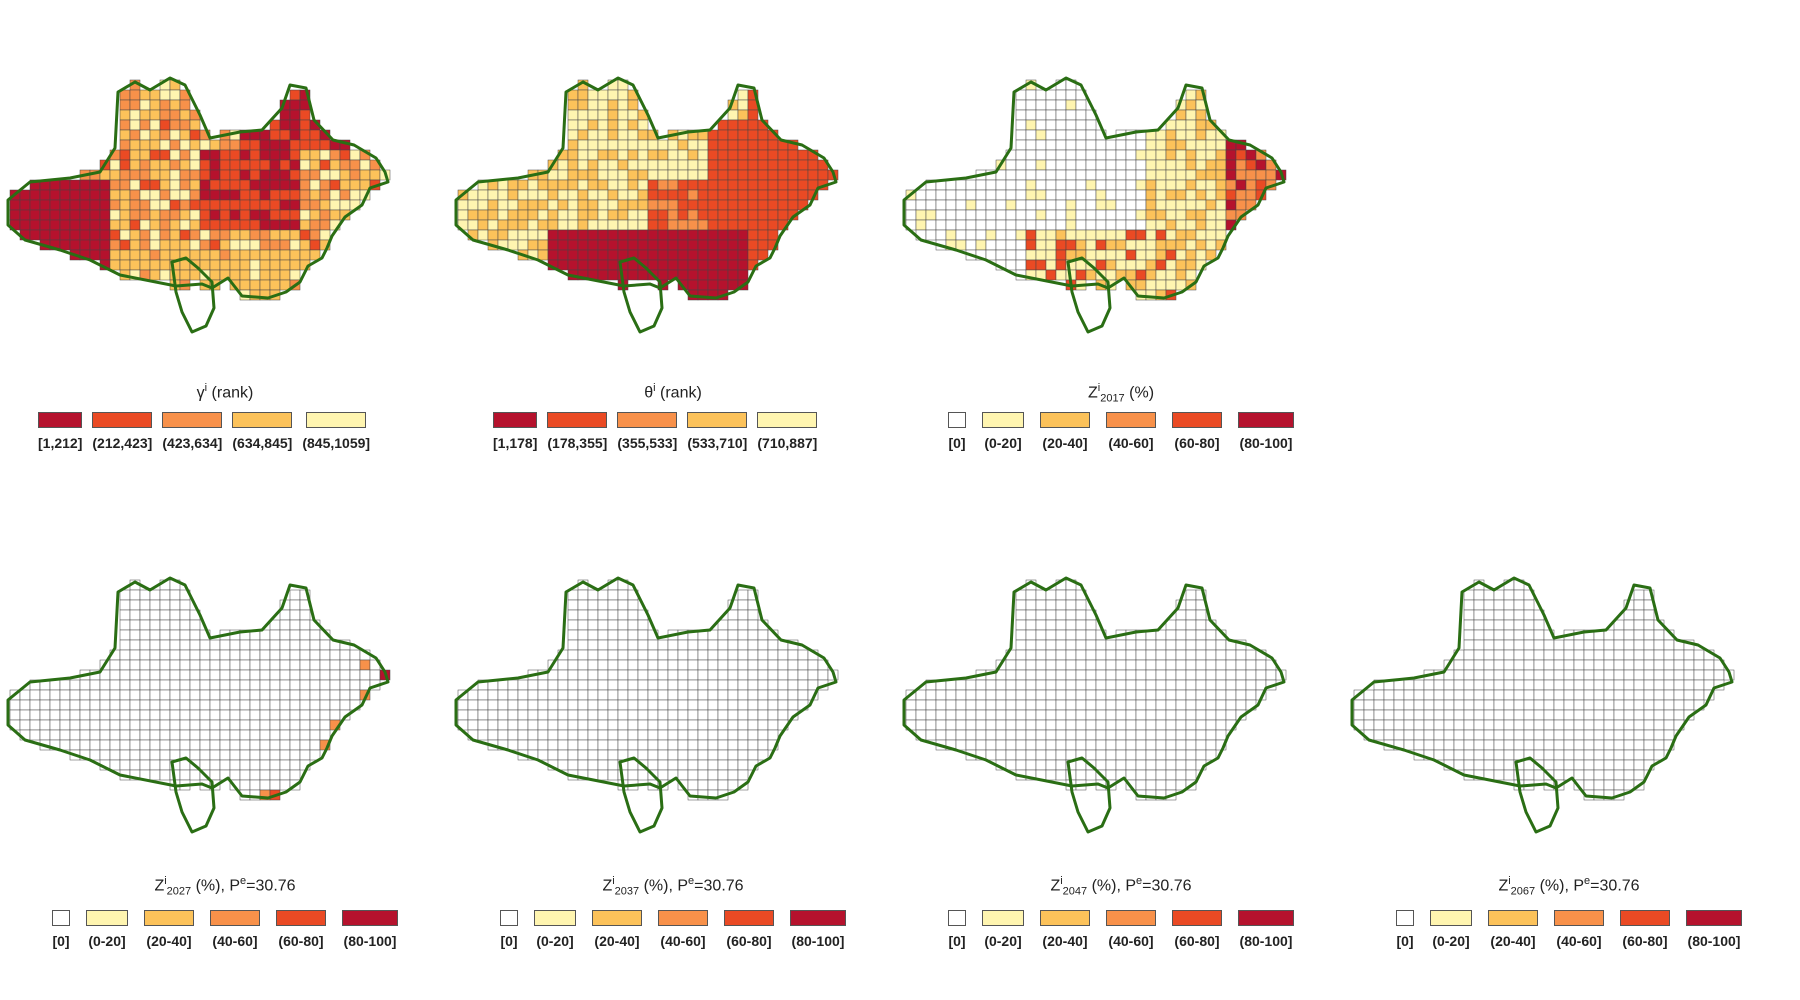  I want to click on title-symbol: γ, so click(200, 393).